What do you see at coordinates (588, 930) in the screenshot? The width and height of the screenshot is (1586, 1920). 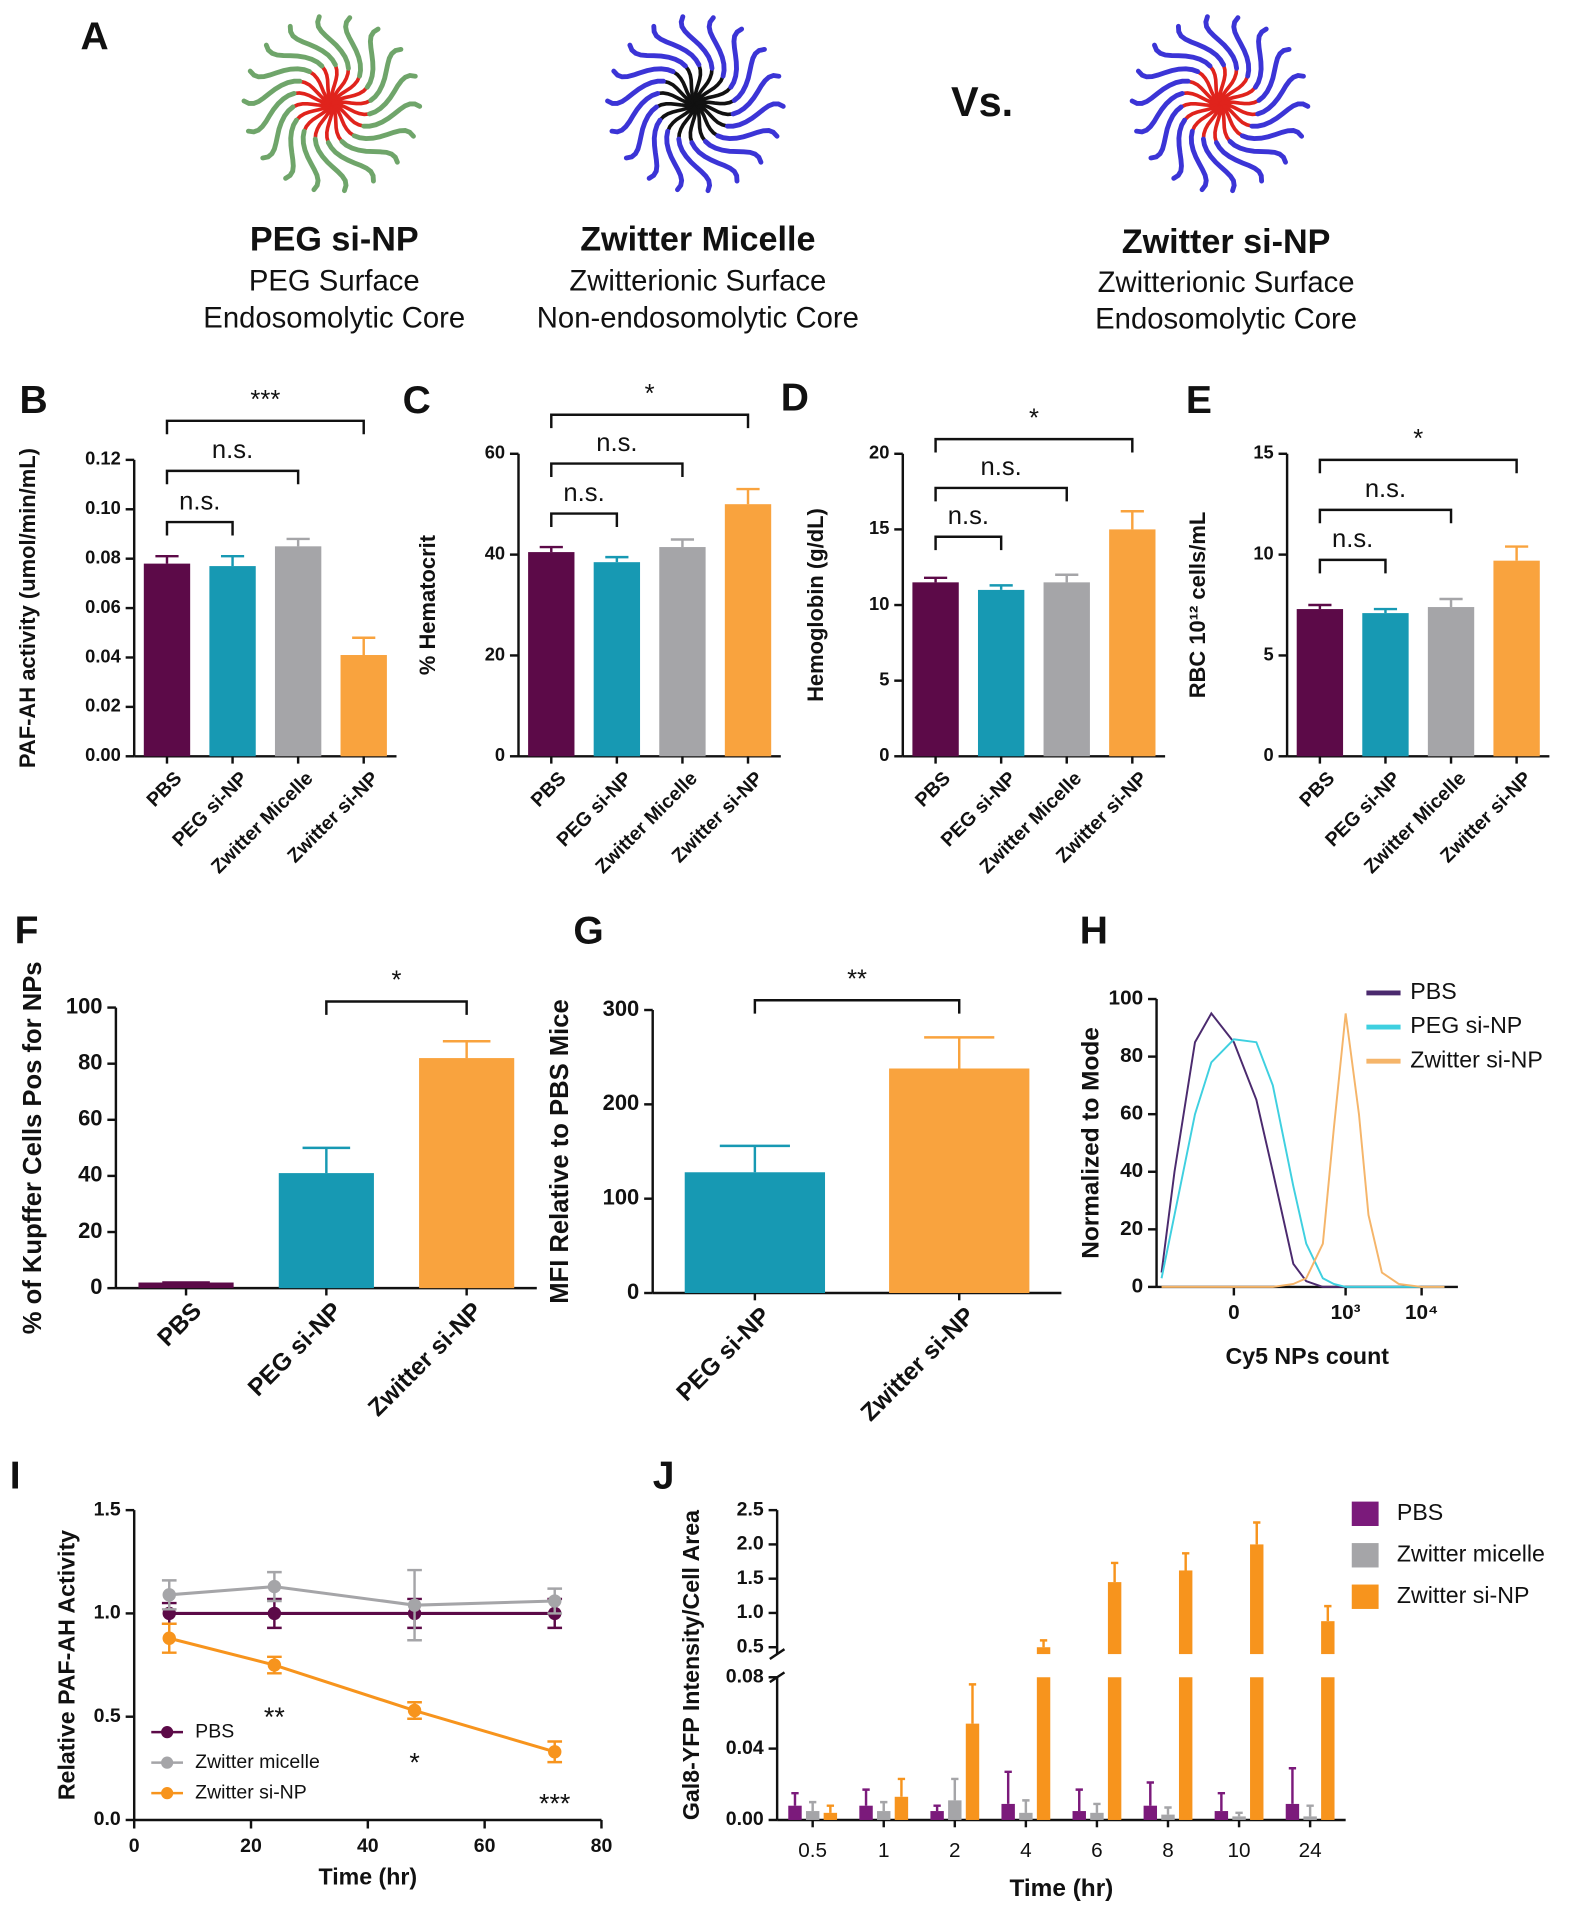 I see `panel-label: G` at bounding box center [588, 930].